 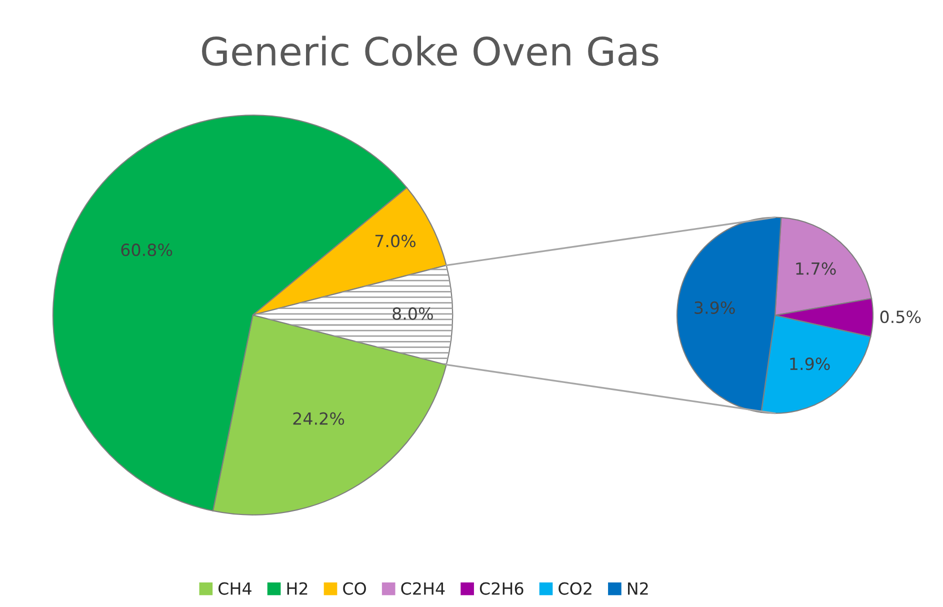 I want to click on data-label: 3.9%, so click(x=714, y=307).